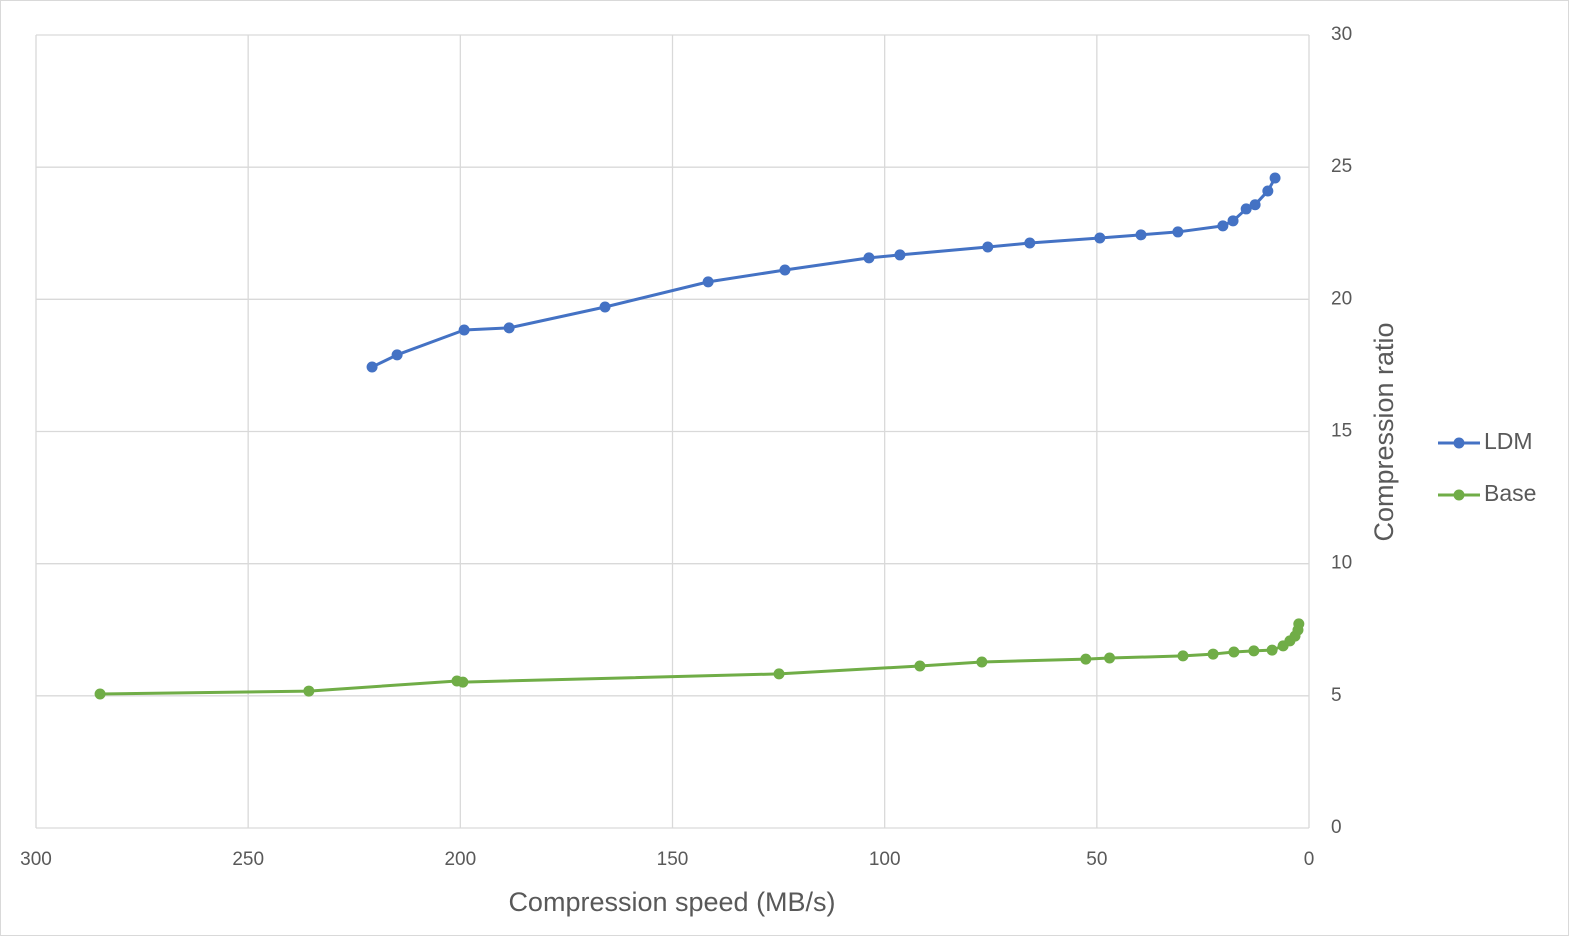  I want to click on x-tick-label: 100, so click(885, 859).